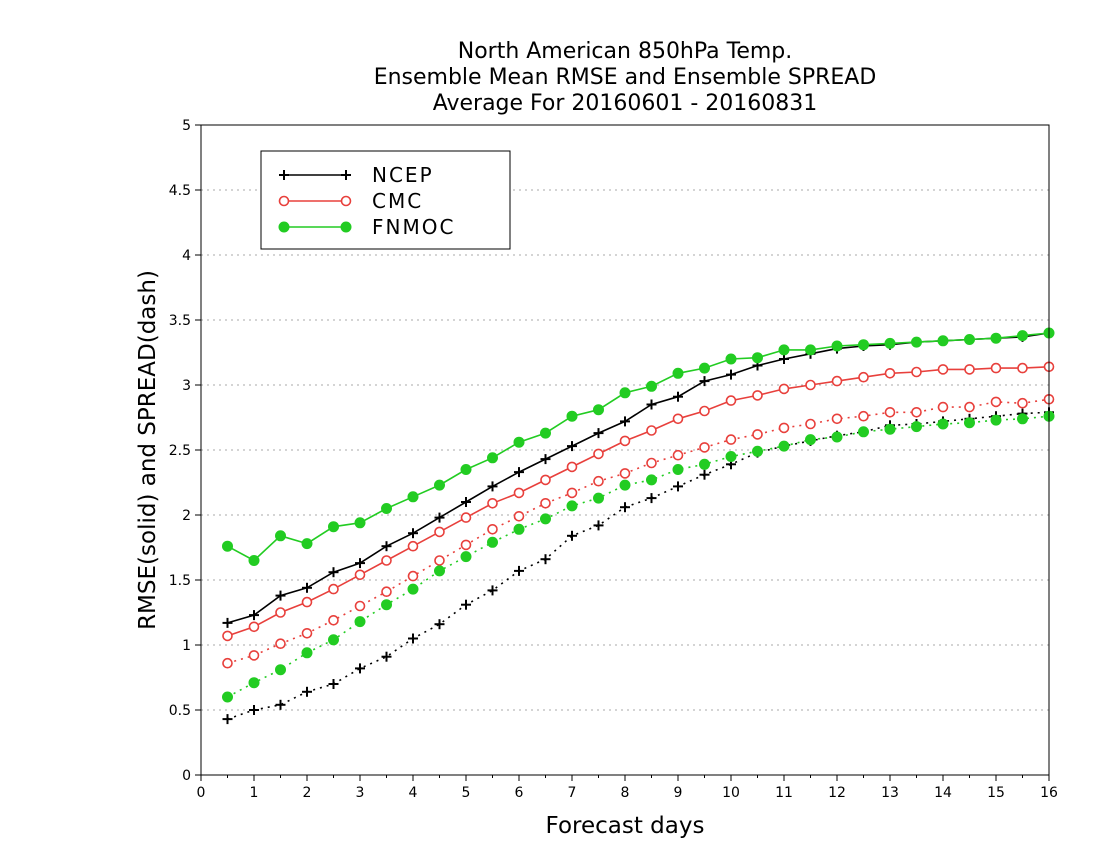 This screenshot has height=850, width=1100. What do you see at coordinates (356, 175) in the screenshot?
I see `legend-item-ncep: NCEP` at bounding box center [356, 175].